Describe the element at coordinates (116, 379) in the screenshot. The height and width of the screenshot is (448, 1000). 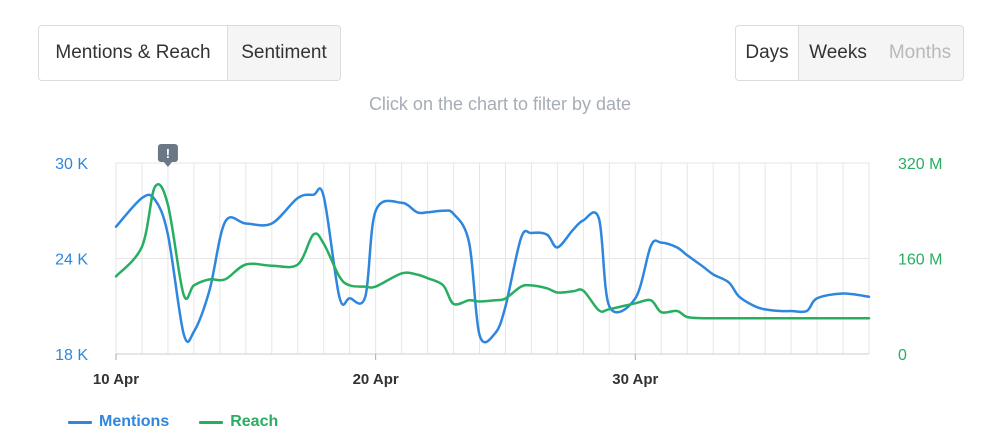
I see `x-tick-label: 10 Apr` at that location.